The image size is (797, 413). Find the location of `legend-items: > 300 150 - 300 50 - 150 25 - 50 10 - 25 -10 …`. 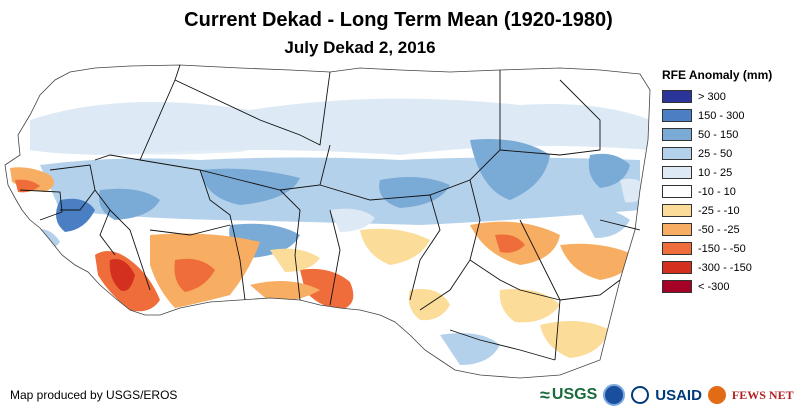

legend-items: > 300 150 - 300 50 - 150 25 - 50 10 - 25 -10 … is located at coordinates (727, 191).